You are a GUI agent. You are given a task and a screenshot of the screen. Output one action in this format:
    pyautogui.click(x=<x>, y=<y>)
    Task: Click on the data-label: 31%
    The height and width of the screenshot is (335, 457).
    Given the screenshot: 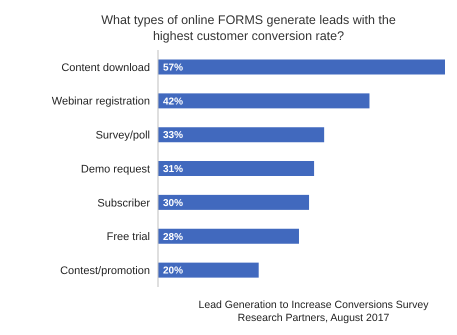 What is the action you would take?
    pyautogui.click(x=173, y=170)
    